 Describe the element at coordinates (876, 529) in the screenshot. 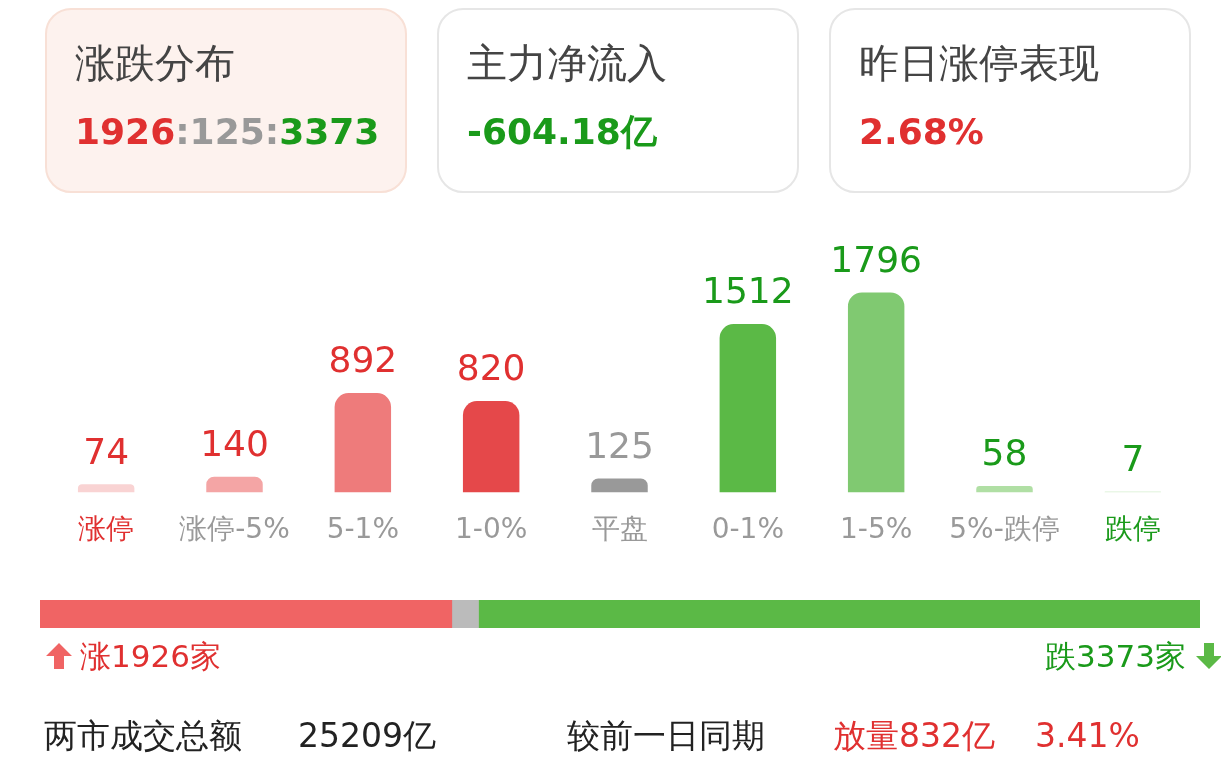

I see `x-tick-label: 1-5%` at that location.